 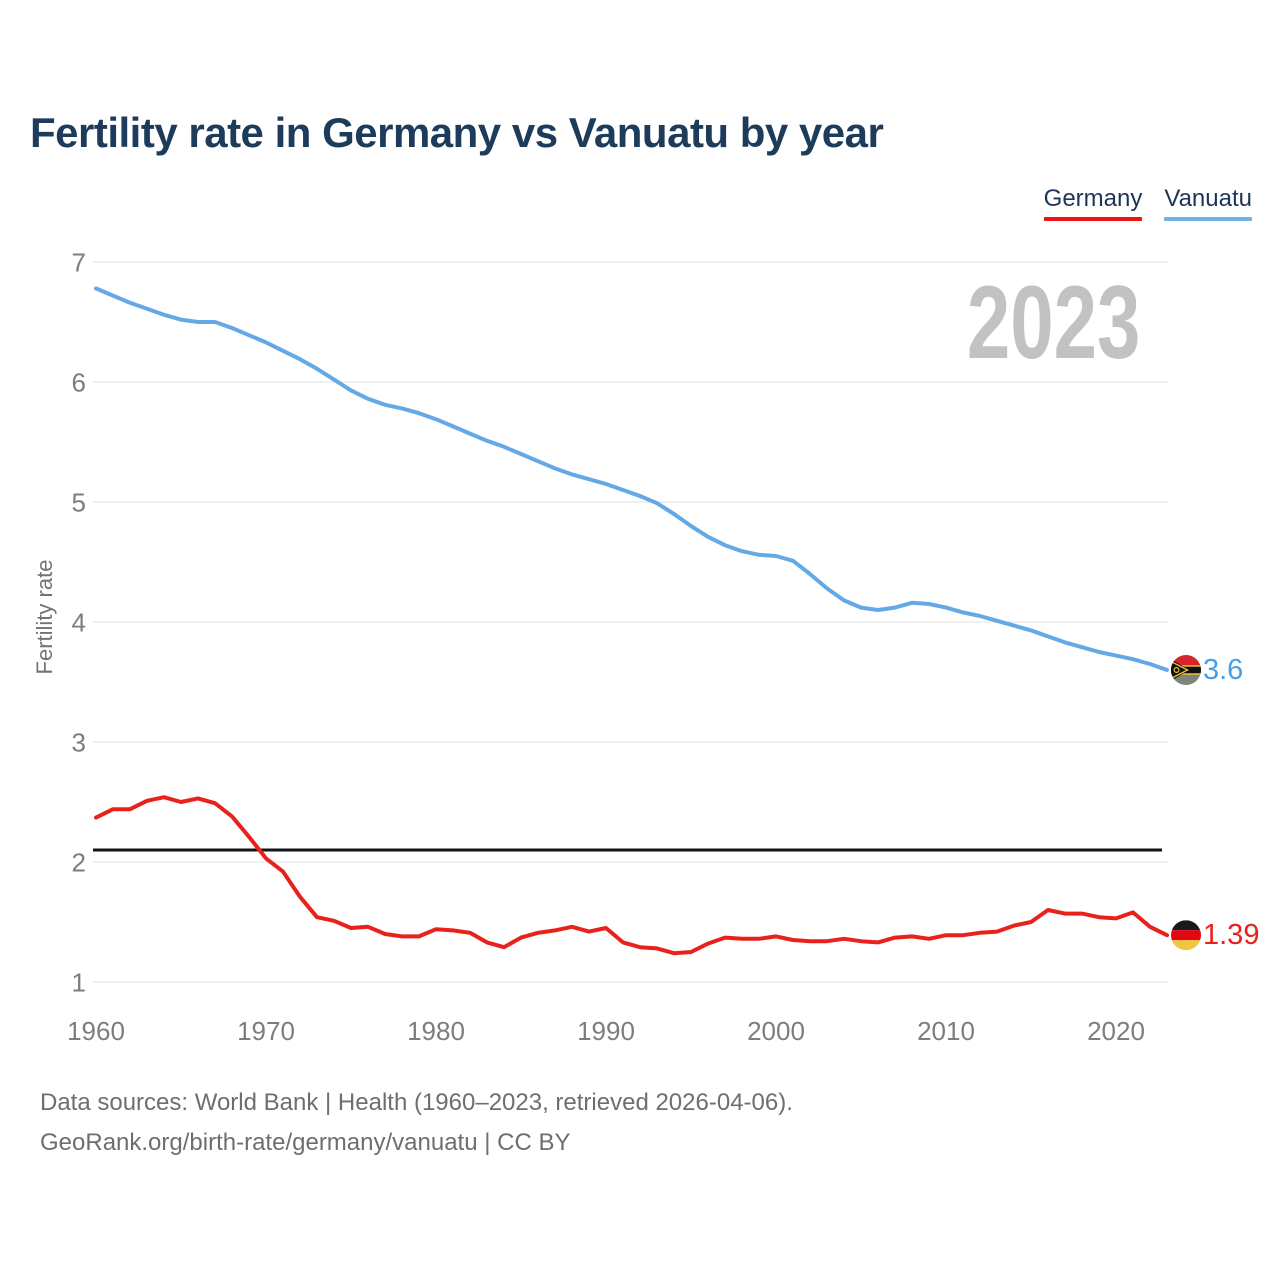 What do you see at coordinates (436, 1031) in the screenshot?
I see `x-tick-label: 1980` at bounding box center [436, 1031].